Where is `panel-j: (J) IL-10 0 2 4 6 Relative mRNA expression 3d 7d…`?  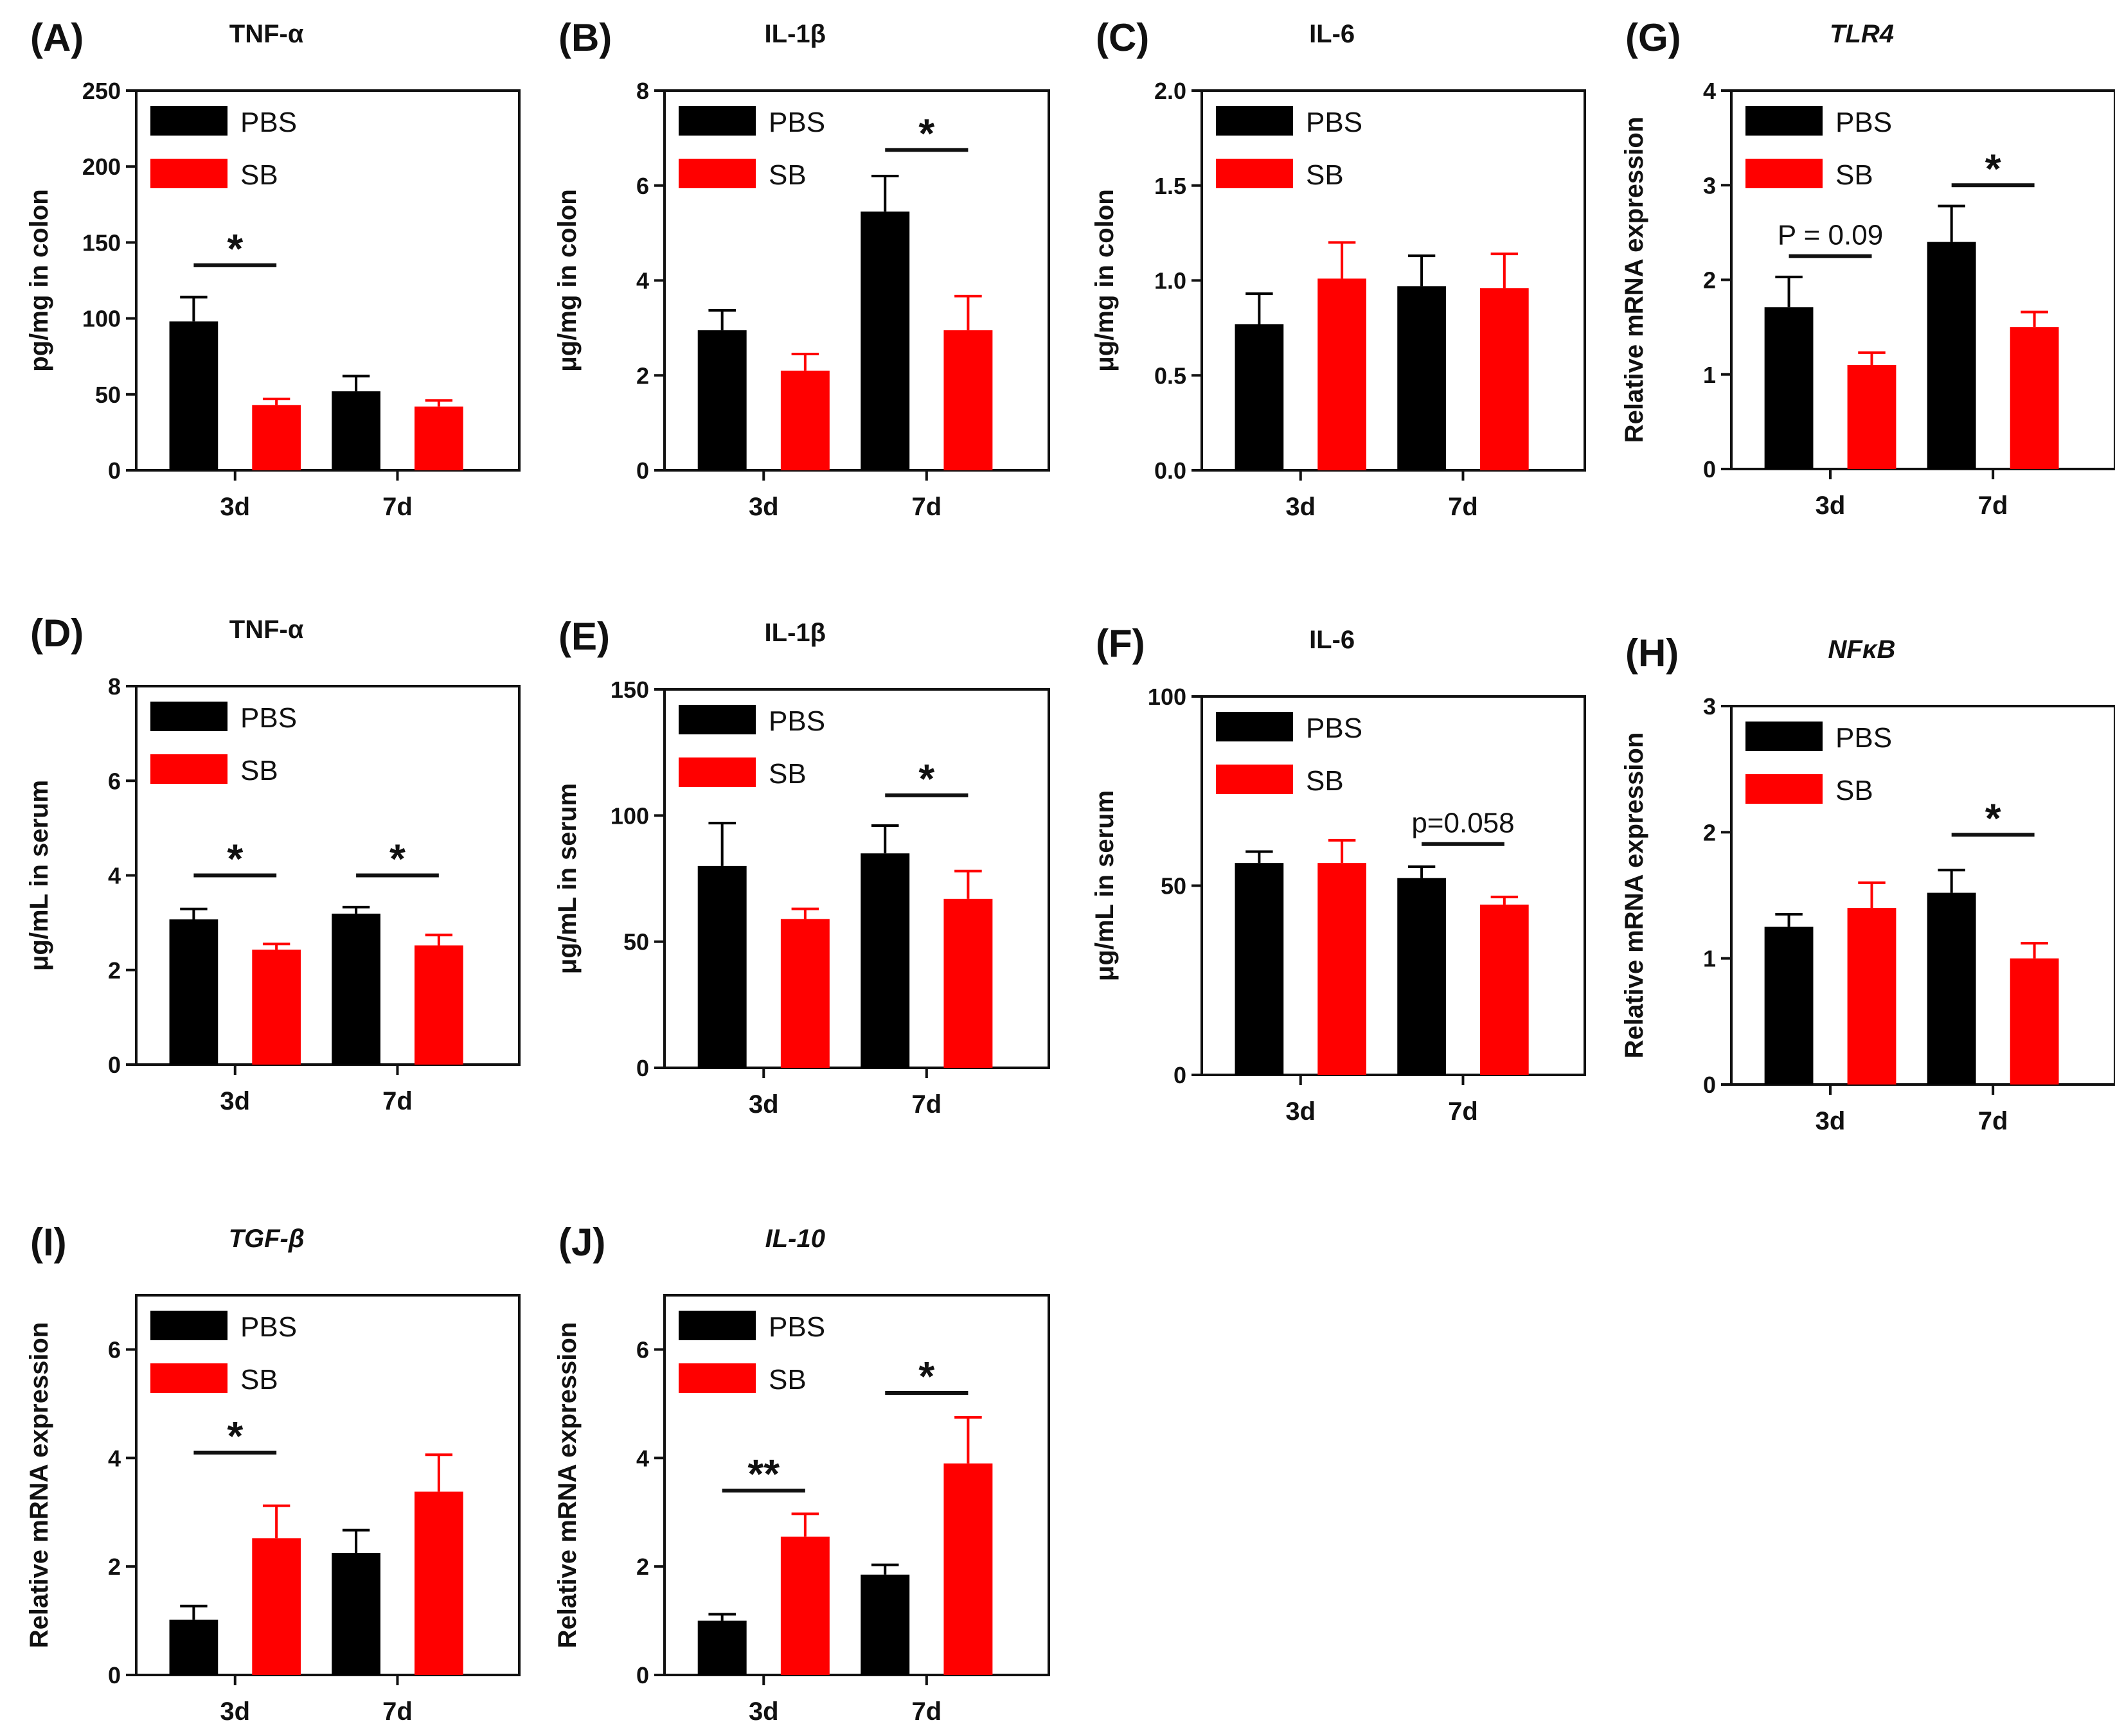 panel-j: (J) IL-10 0 2 4 6 Relative mRNA expression 3d 7d… is located at coordinates (801, 1473).